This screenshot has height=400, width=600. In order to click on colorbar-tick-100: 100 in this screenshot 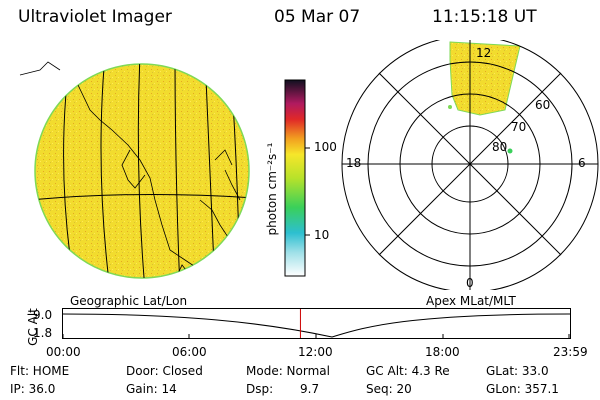, I will do `click(325, 147)`.